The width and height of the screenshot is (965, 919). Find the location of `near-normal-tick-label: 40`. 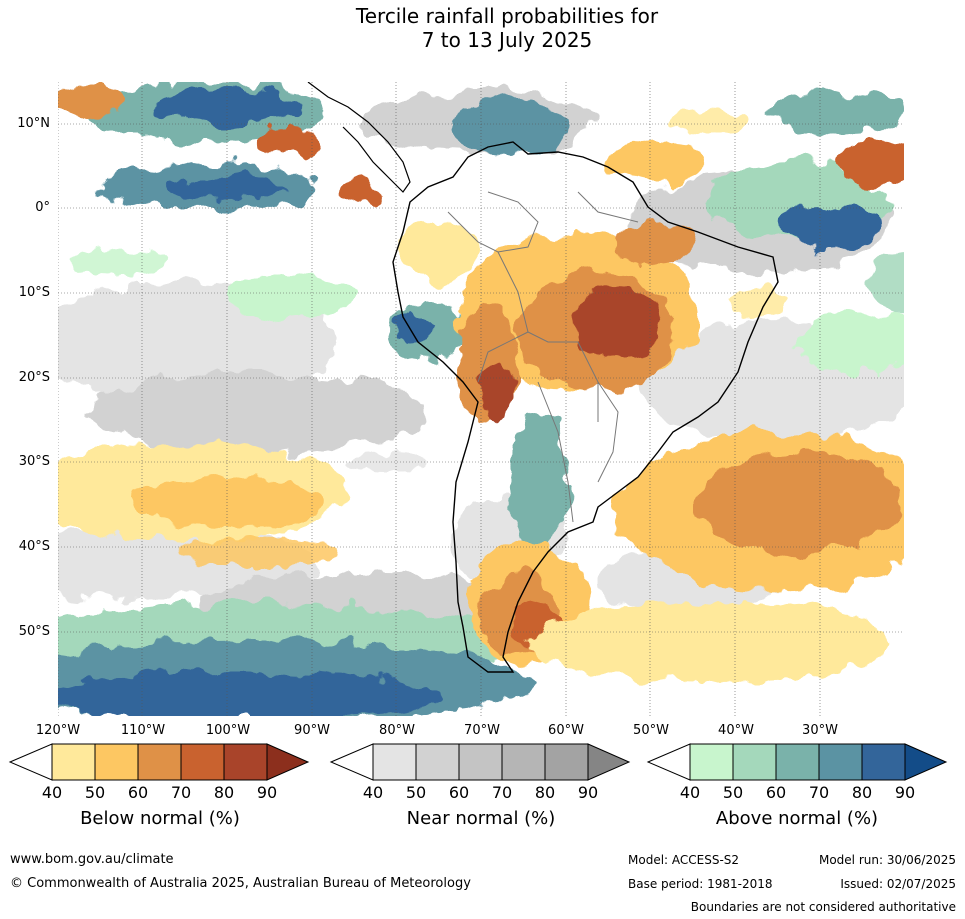

near-normal-tick-label: 40 is located at coordinates (373, 792).